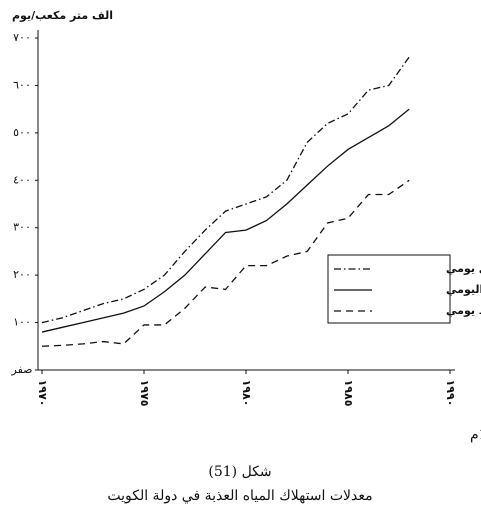 The image size is (481, 523). Describe the element at coordinates (22, 132) in the screenshot. I see `y-tick-label: ٥٠٠` at that location.